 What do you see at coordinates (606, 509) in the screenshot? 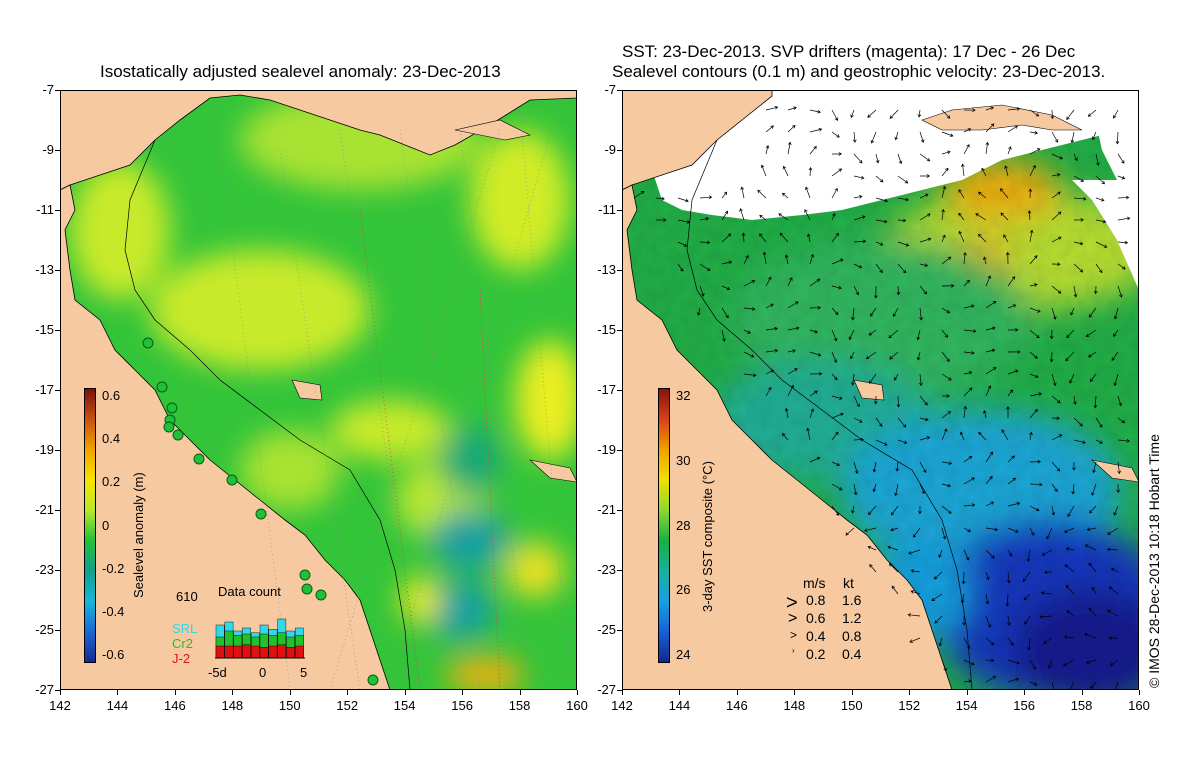
I see `right-y-tick-label: -21` at bounding box center [606, 509].